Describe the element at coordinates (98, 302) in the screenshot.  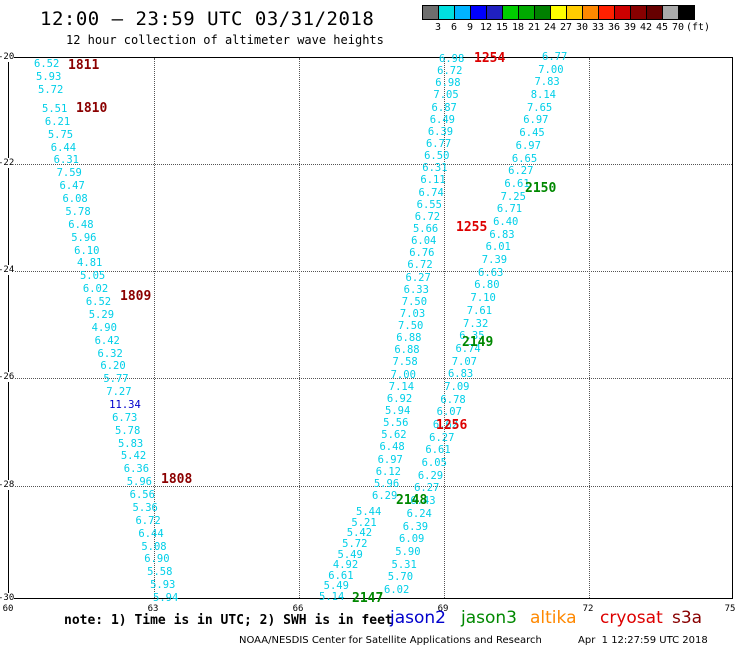
I see `wave-height-value: 6.52` at that location.